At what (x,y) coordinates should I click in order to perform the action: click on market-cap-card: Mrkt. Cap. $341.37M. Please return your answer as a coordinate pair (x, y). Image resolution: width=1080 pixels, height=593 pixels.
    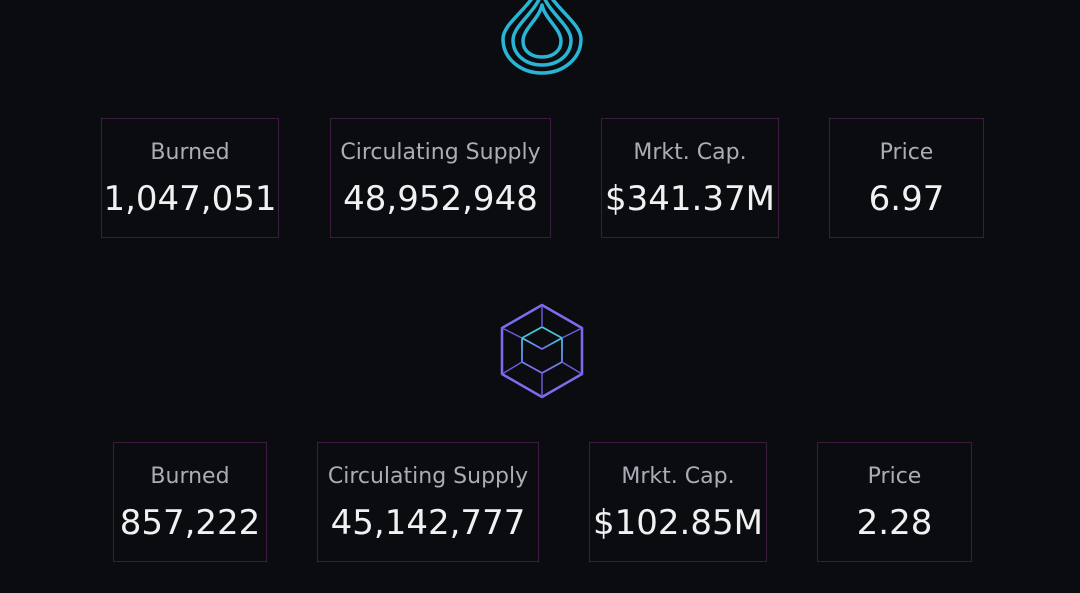
    Looking at the image, I should click on (690, 178).